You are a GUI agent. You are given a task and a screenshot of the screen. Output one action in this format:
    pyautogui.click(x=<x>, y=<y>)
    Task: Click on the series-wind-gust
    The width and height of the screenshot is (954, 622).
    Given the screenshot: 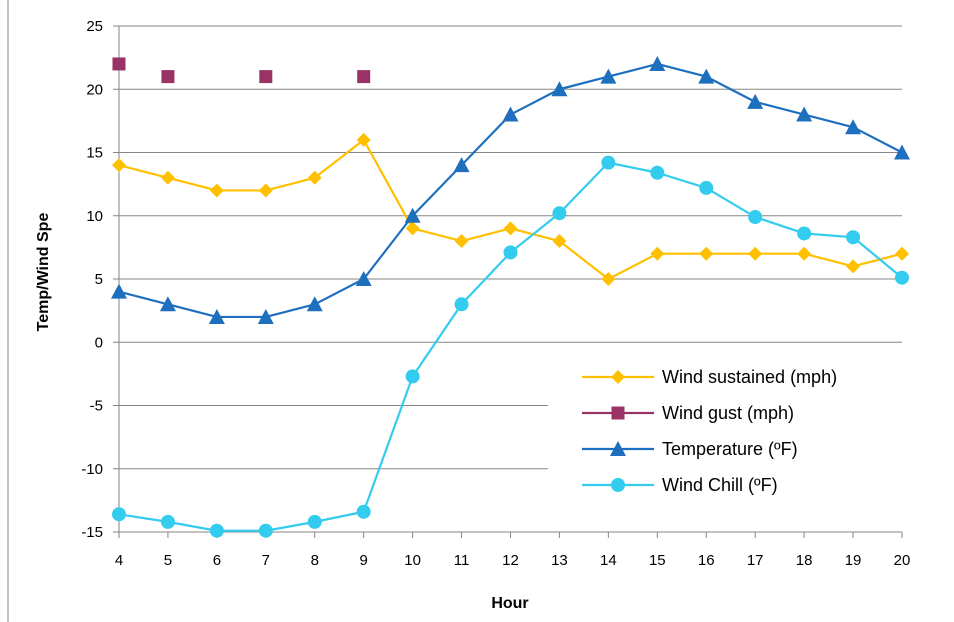 What is the action you would take?
    pyautogui.click(x=241, y=70)
    